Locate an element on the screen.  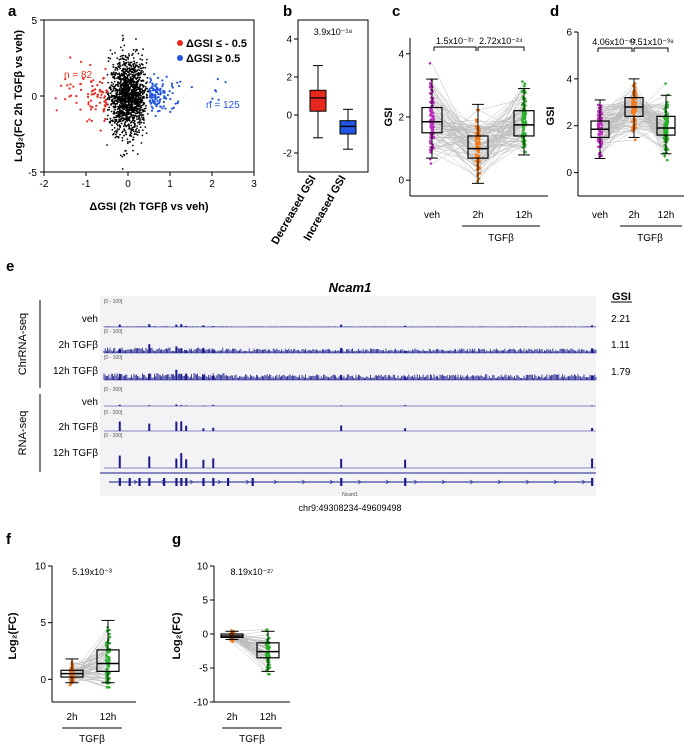
panel-b-label: b is located at coordinates (287, 11).